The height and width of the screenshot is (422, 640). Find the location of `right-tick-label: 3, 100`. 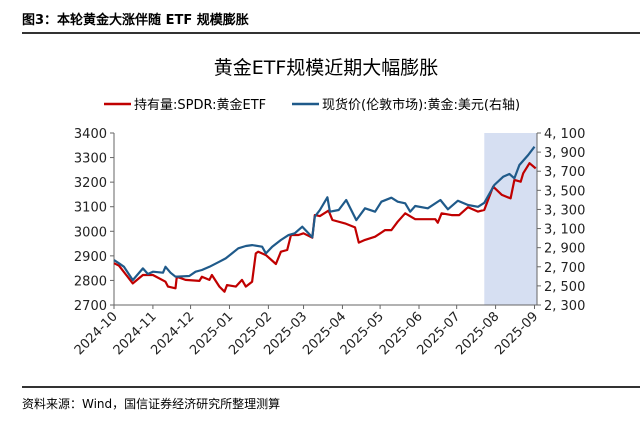

right-tick-label: 3, 100 is located at coordinates (564, 230).